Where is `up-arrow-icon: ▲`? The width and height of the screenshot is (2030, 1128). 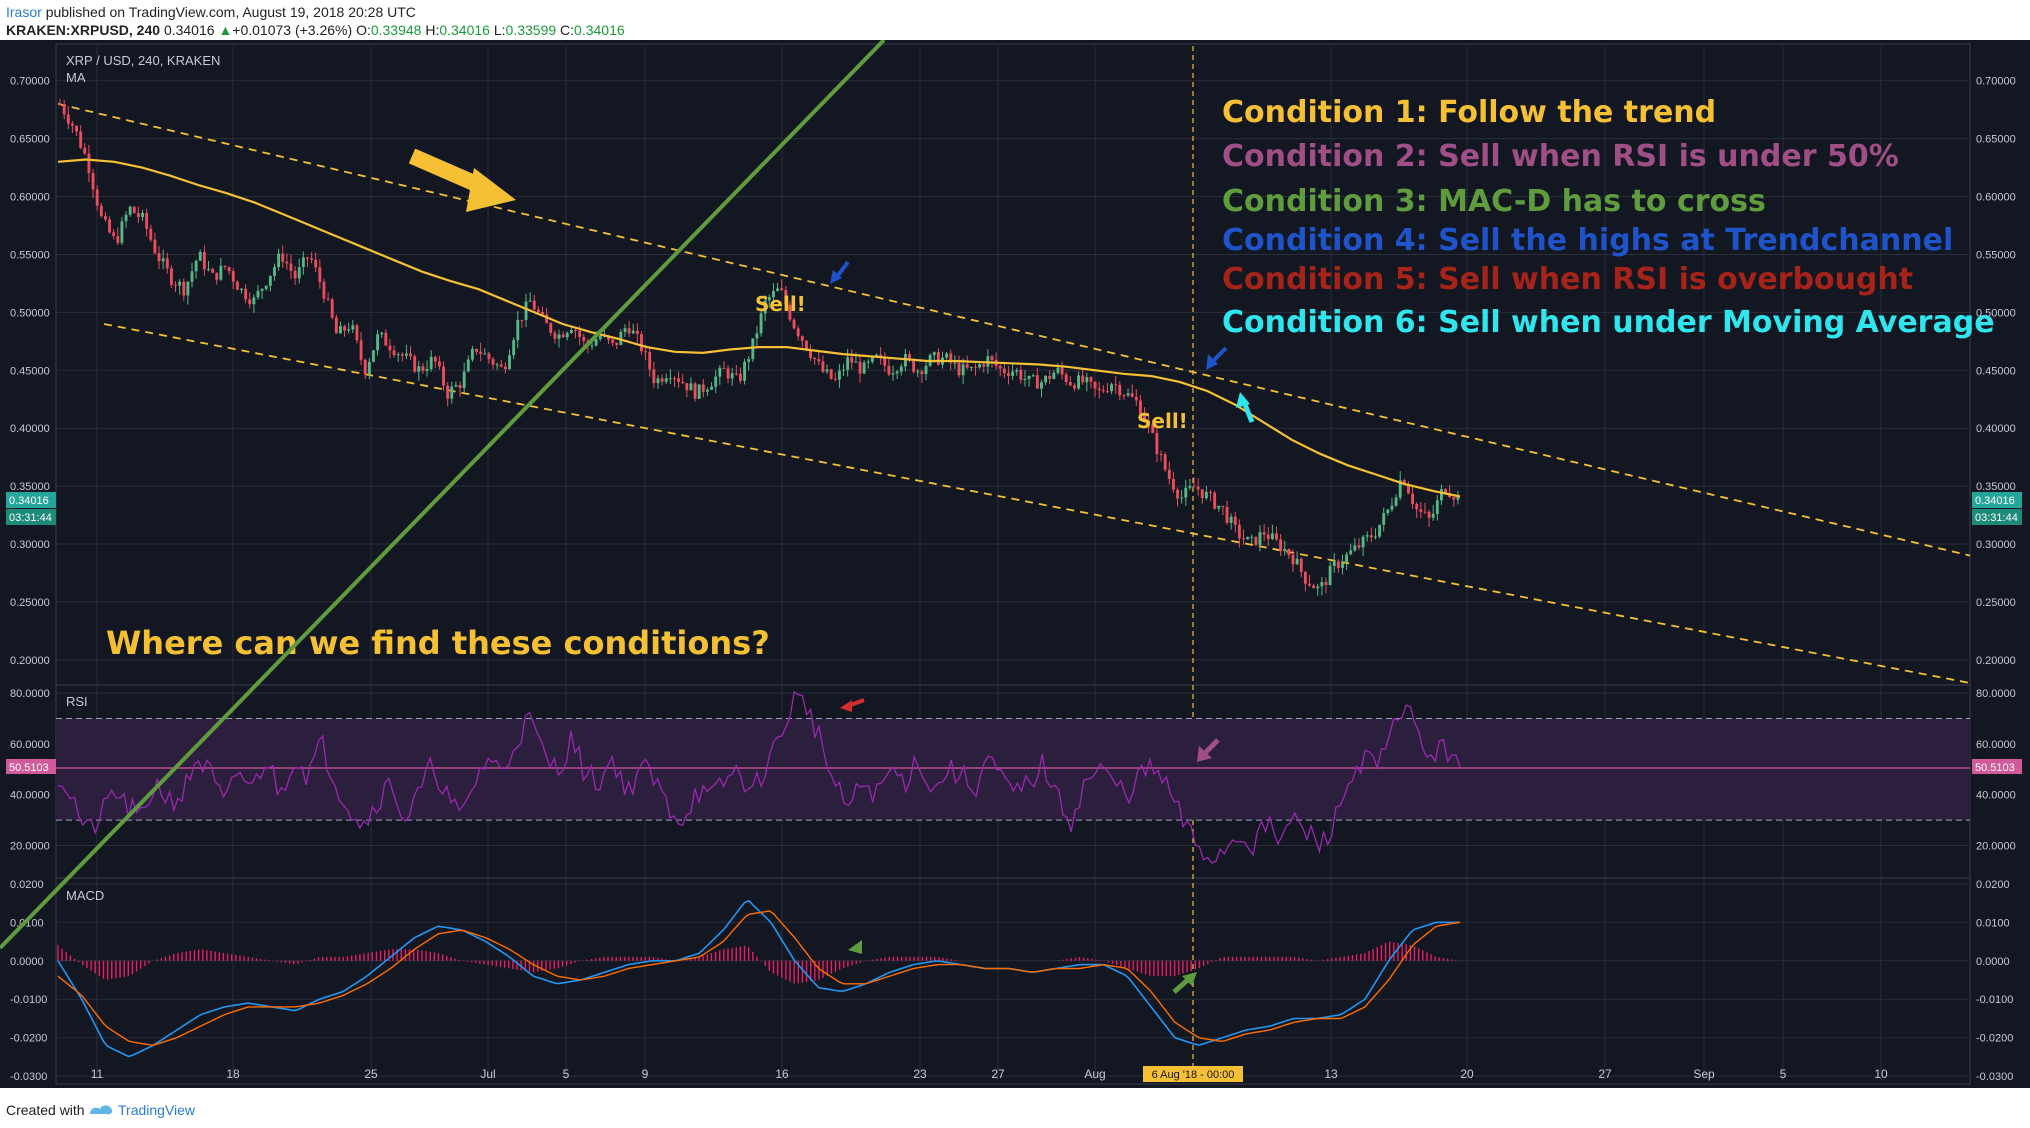 up-arrow-icon: ▲ is located at coordinates (225, 30).